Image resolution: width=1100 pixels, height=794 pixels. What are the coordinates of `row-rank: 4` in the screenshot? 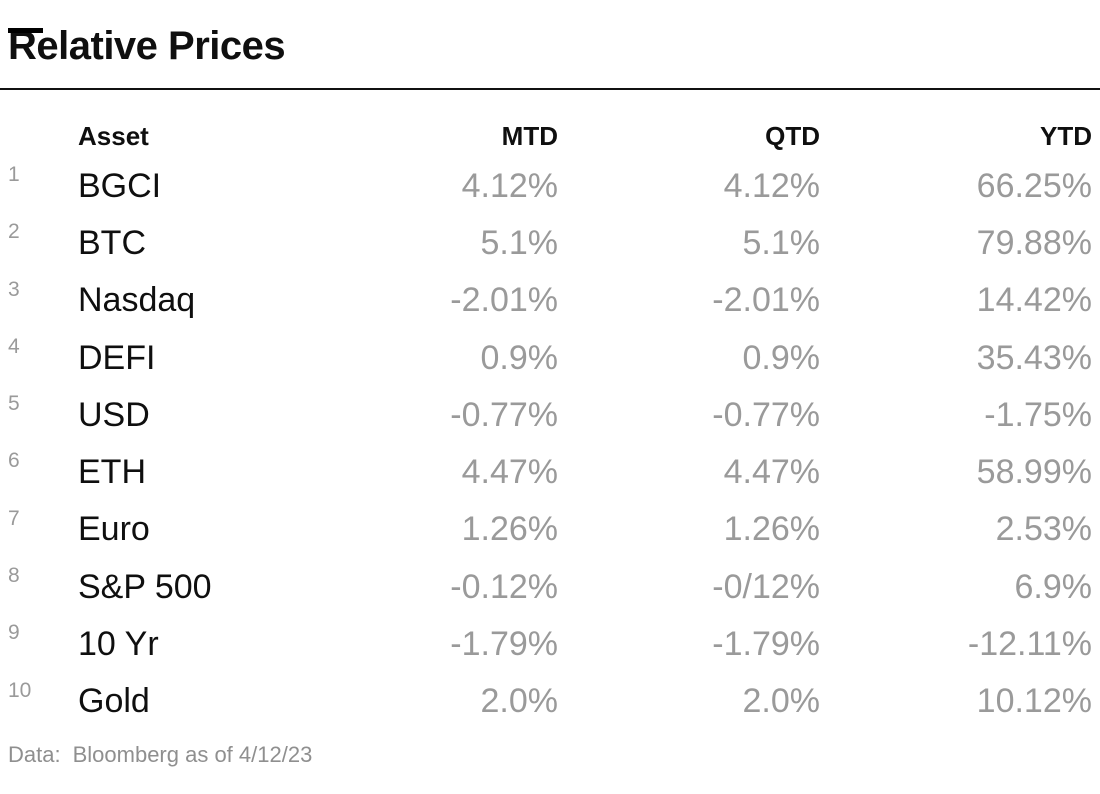 It's located at (14, 346).